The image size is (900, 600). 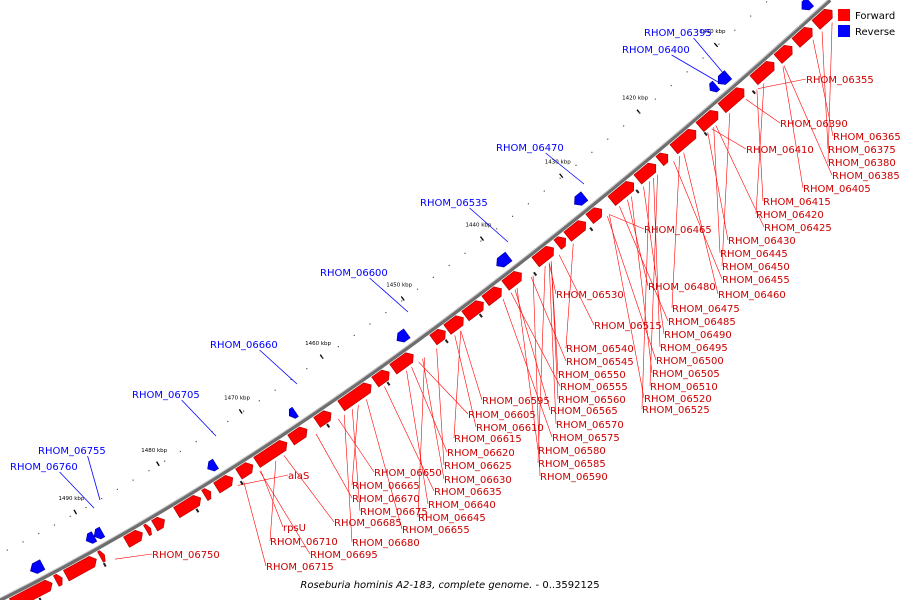 I want to click on forward-gene-label: RHOM_06555, so click(x=594, y=387).